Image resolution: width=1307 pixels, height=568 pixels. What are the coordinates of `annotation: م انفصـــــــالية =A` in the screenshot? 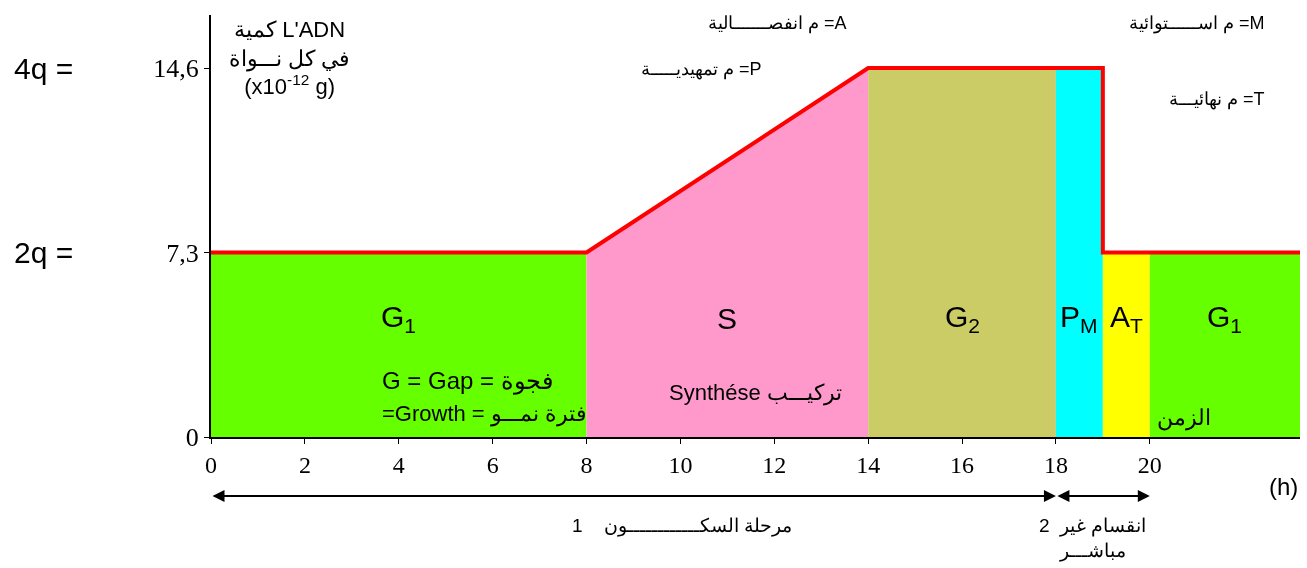 It's located at (777, 23).